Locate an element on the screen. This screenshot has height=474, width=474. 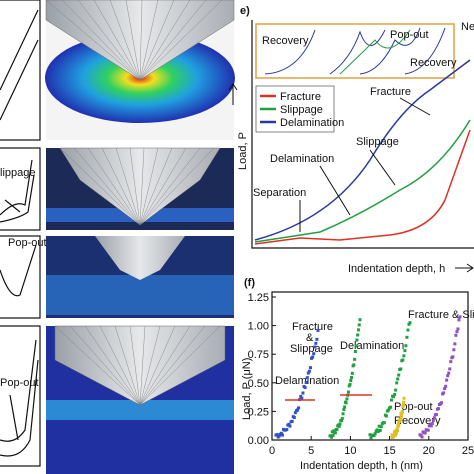
y-tick-label: 0.75 is located at coordinates (258, 355).